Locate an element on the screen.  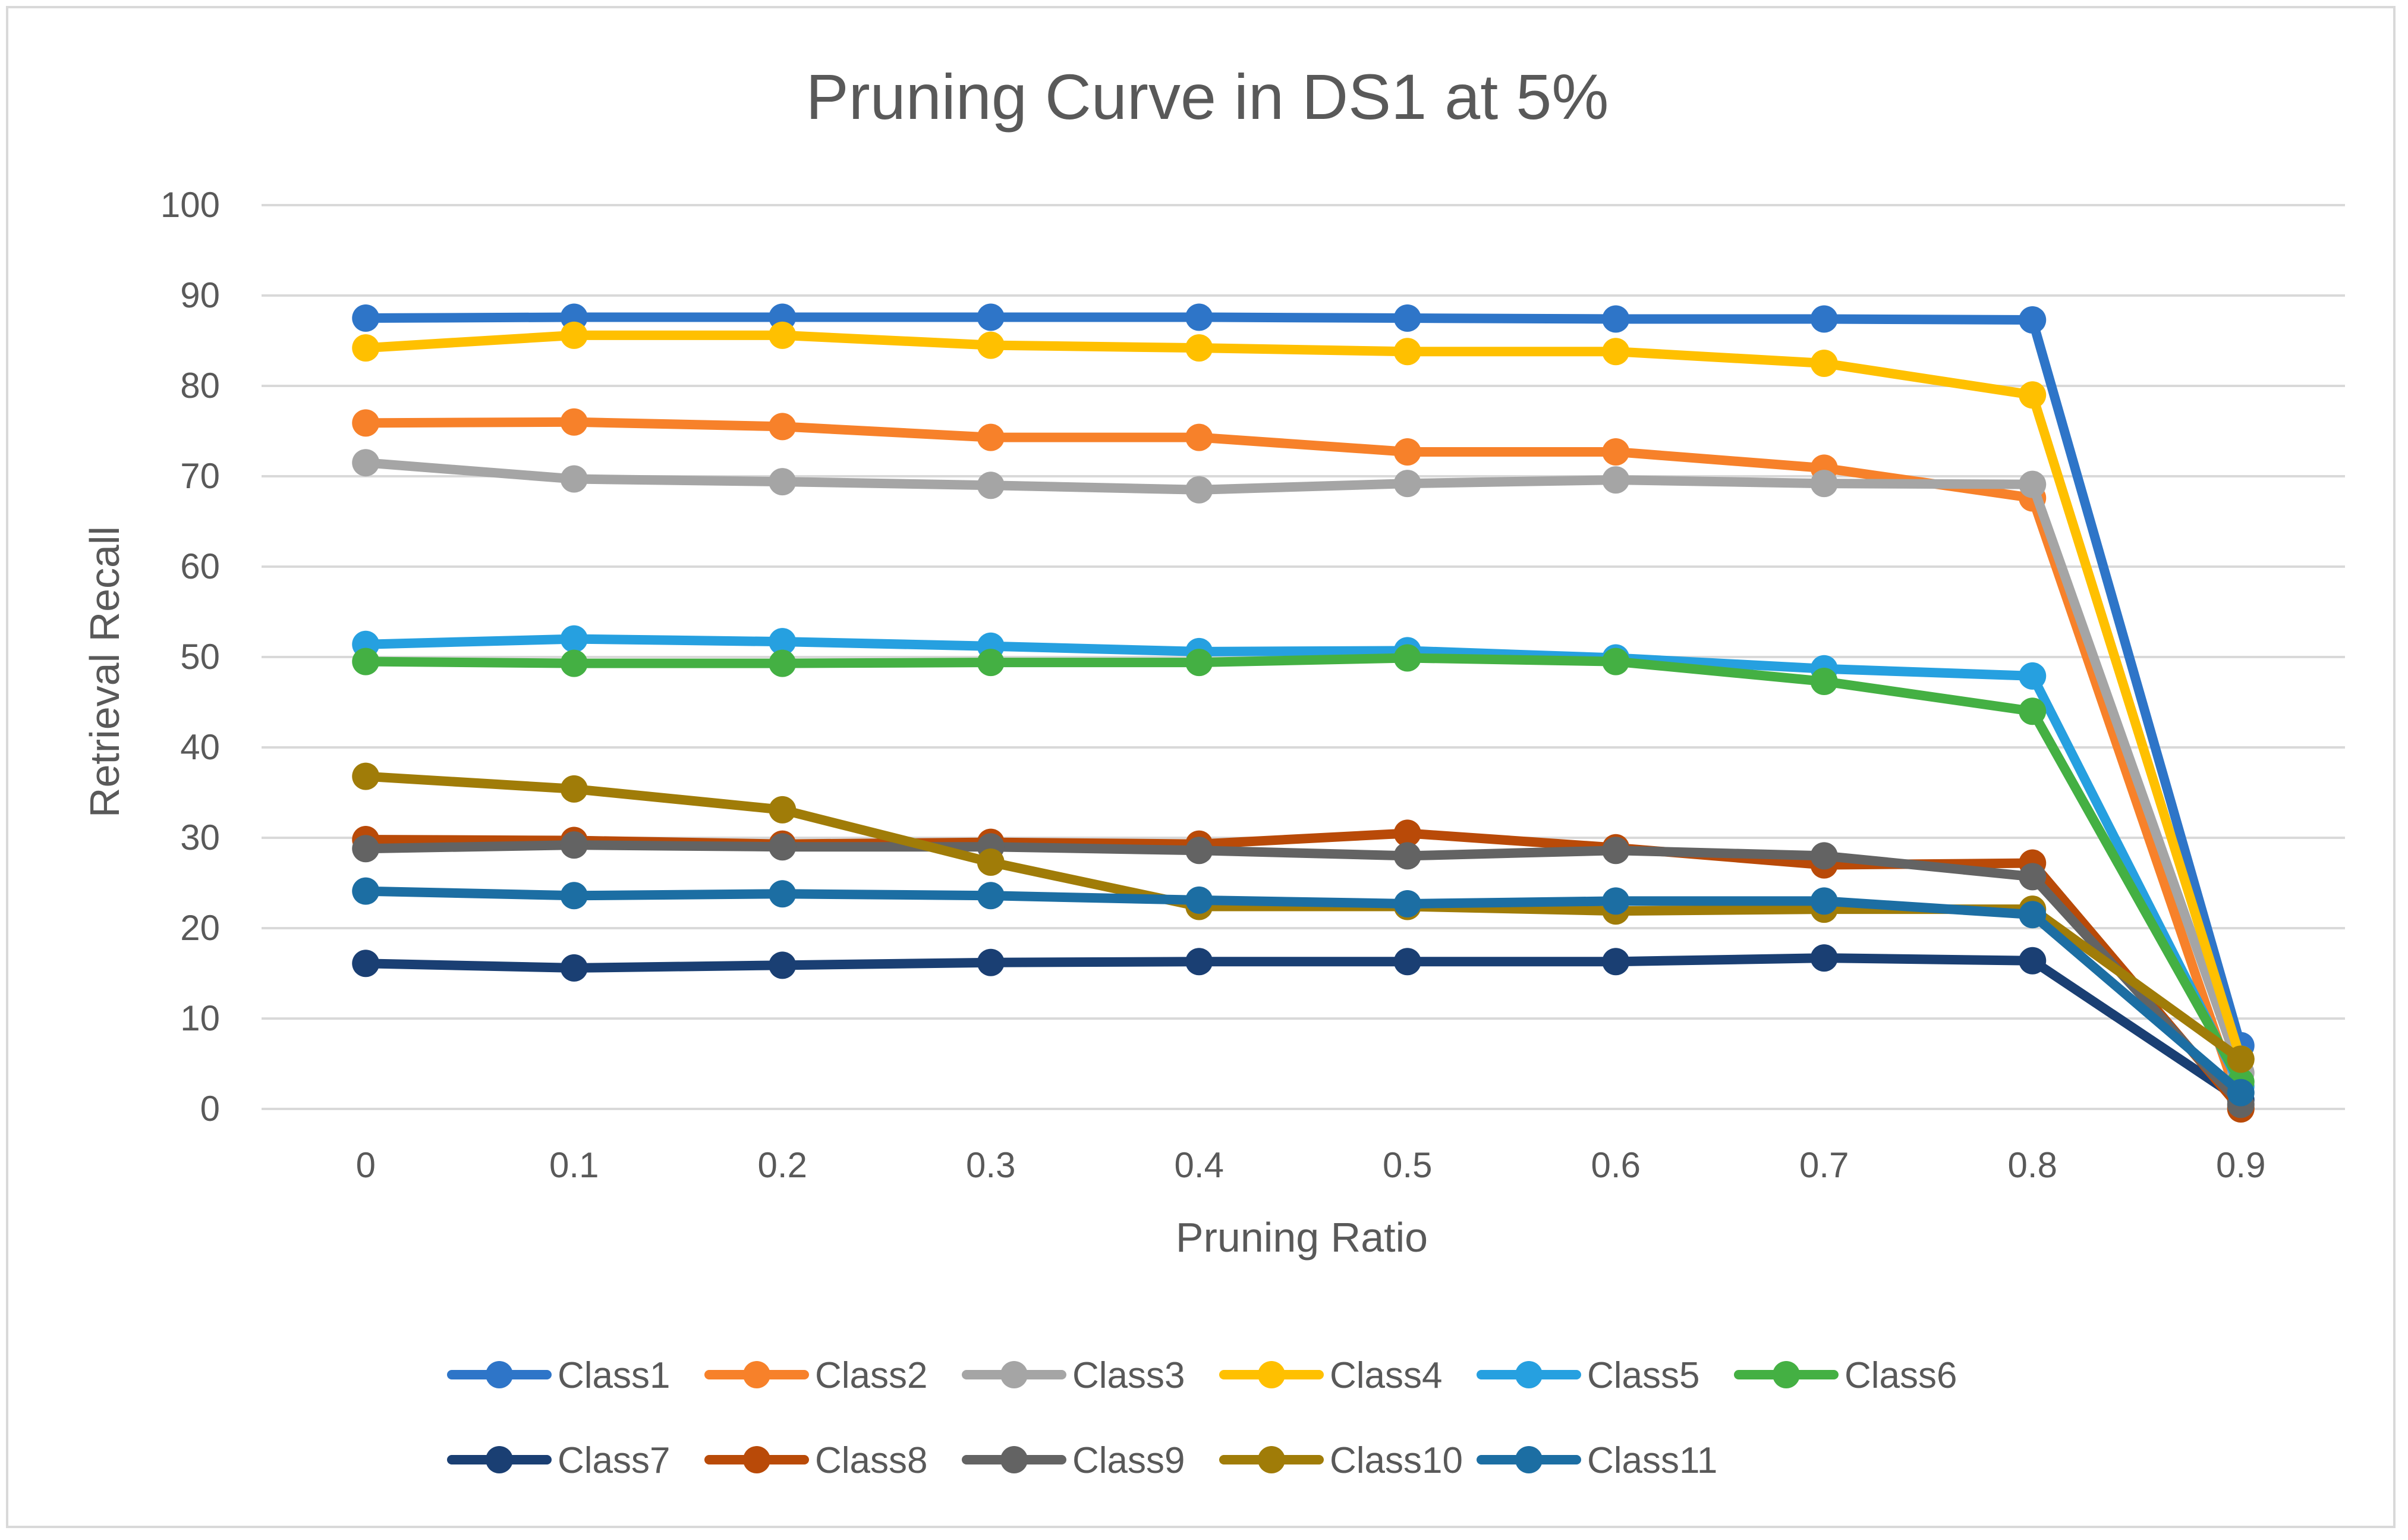
y-tick-label: 90 is located at coordinates (200, 295).